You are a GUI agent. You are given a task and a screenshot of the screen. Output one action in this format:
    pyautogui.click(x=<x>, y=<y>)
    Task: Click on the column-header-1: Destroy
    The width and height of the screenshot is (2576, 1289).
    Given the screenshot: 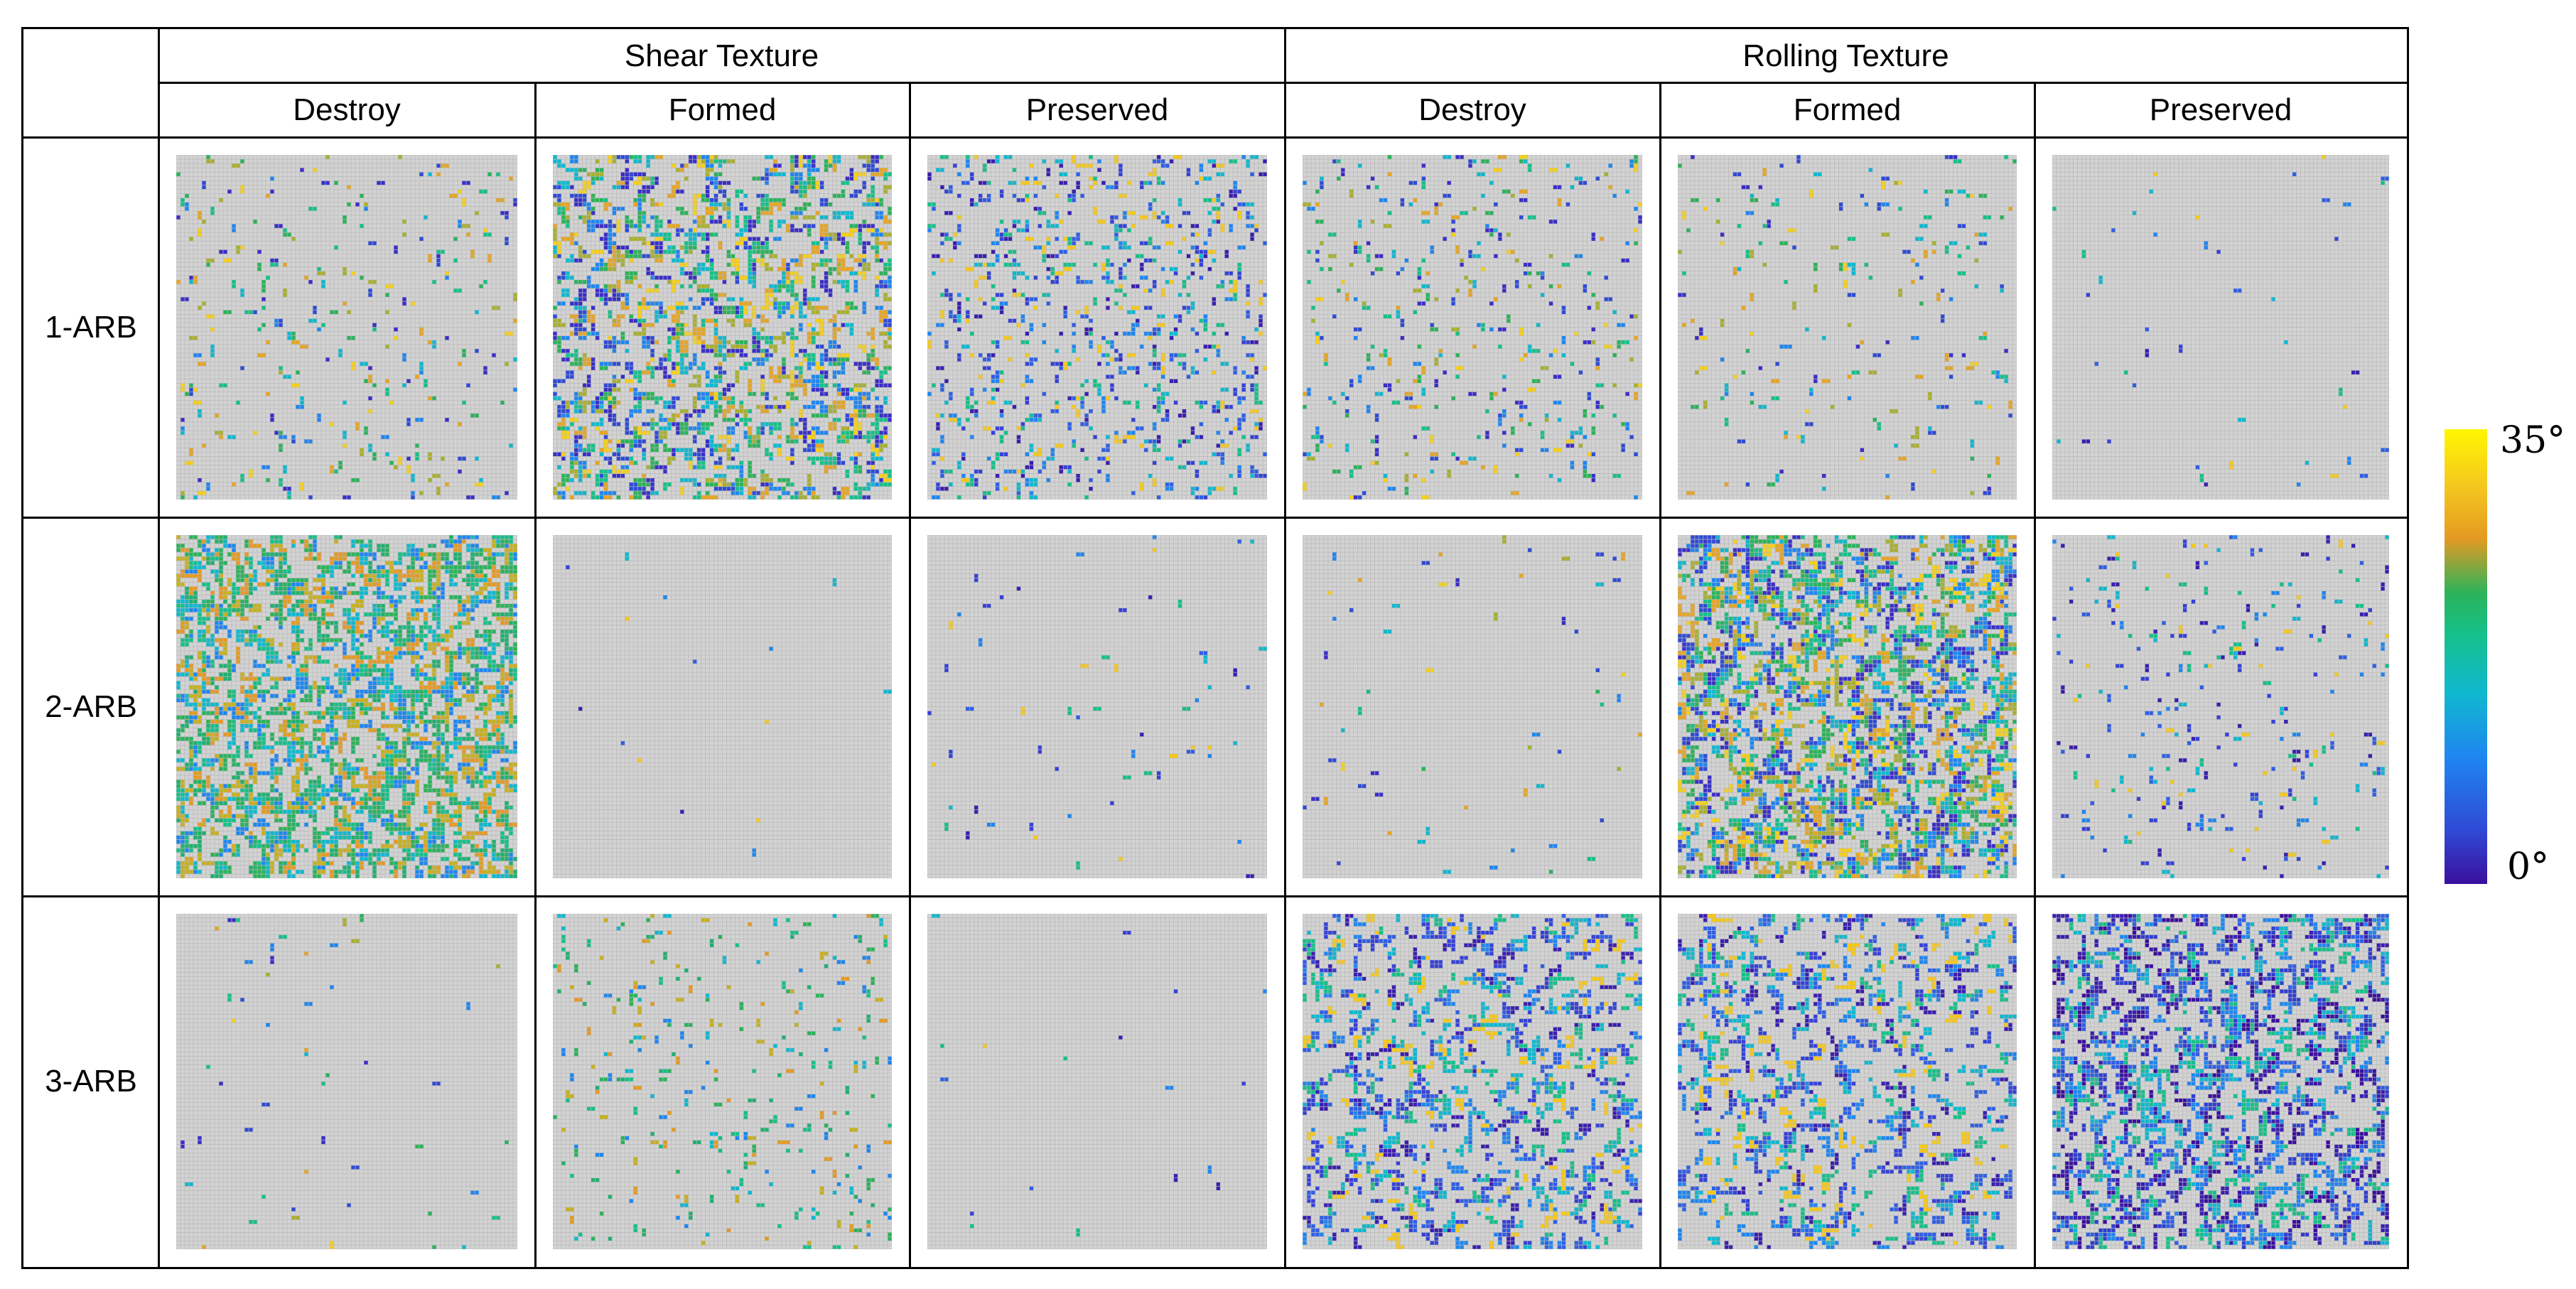 What is the action you would take?
    pyautogui.click(x=346, y=110)
    